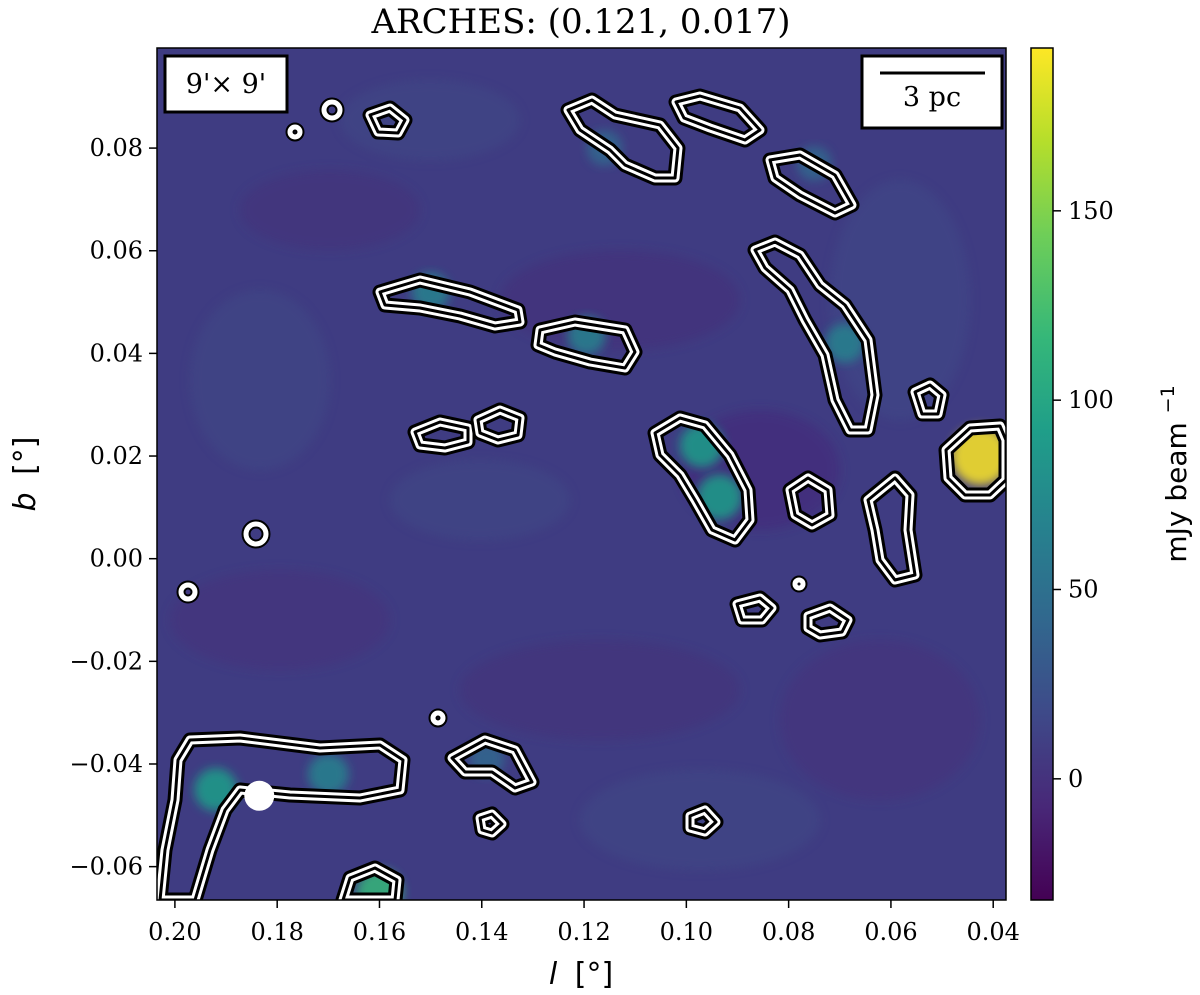 The image size is (1200, 995). I want to click on x-tick-label: 0.14, so click(481, 932).